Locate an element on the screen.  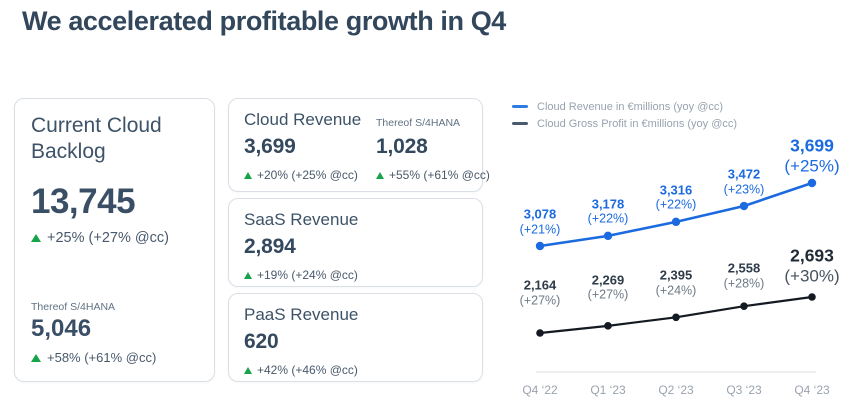
backlog-s4hana-change-row: +58% (+61% @cc) is located at coordinates (114, 357).